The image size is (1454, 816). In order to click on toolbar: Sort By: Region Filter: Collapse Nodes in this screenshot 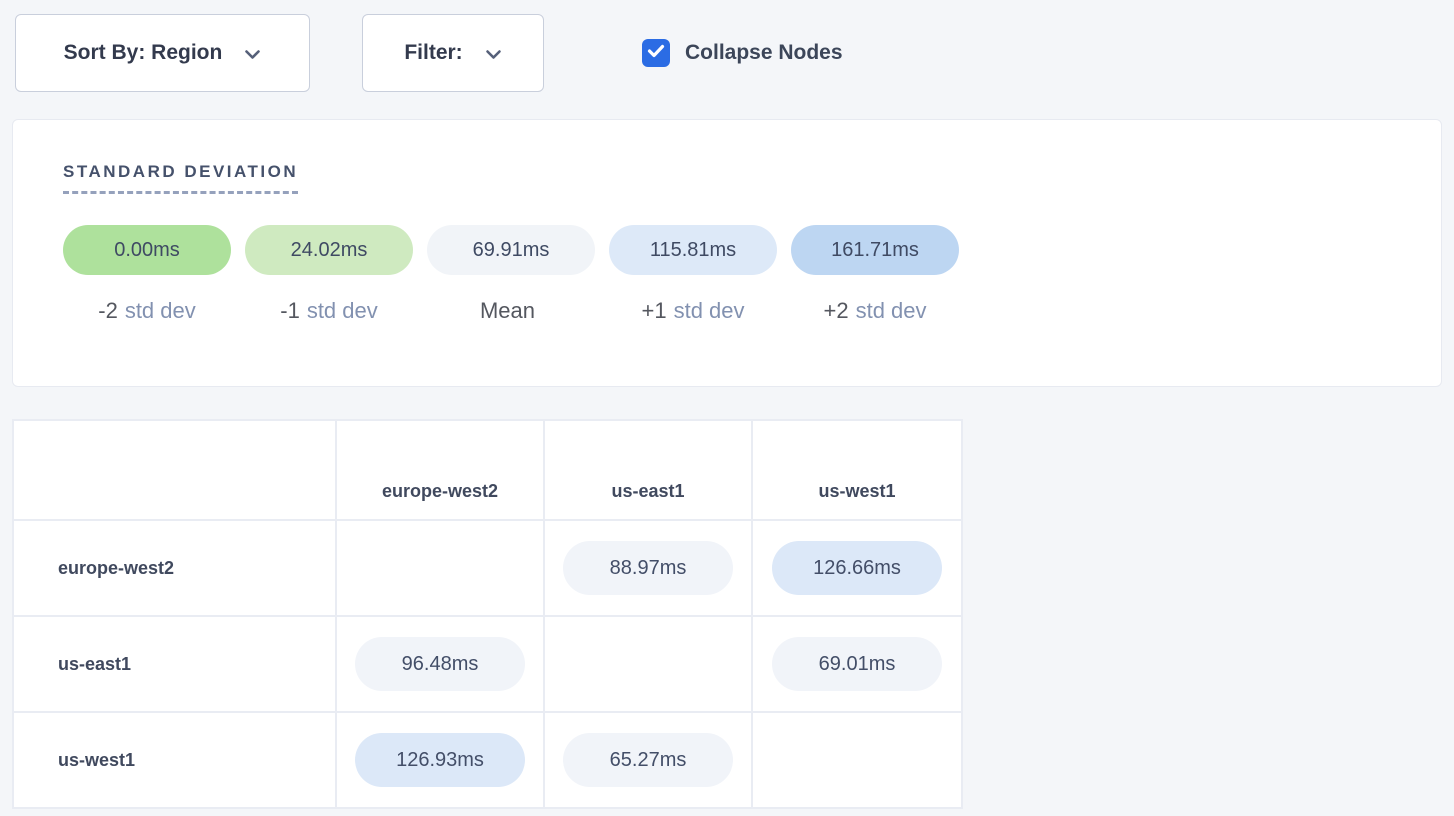, I will do `click(727, 46)`.